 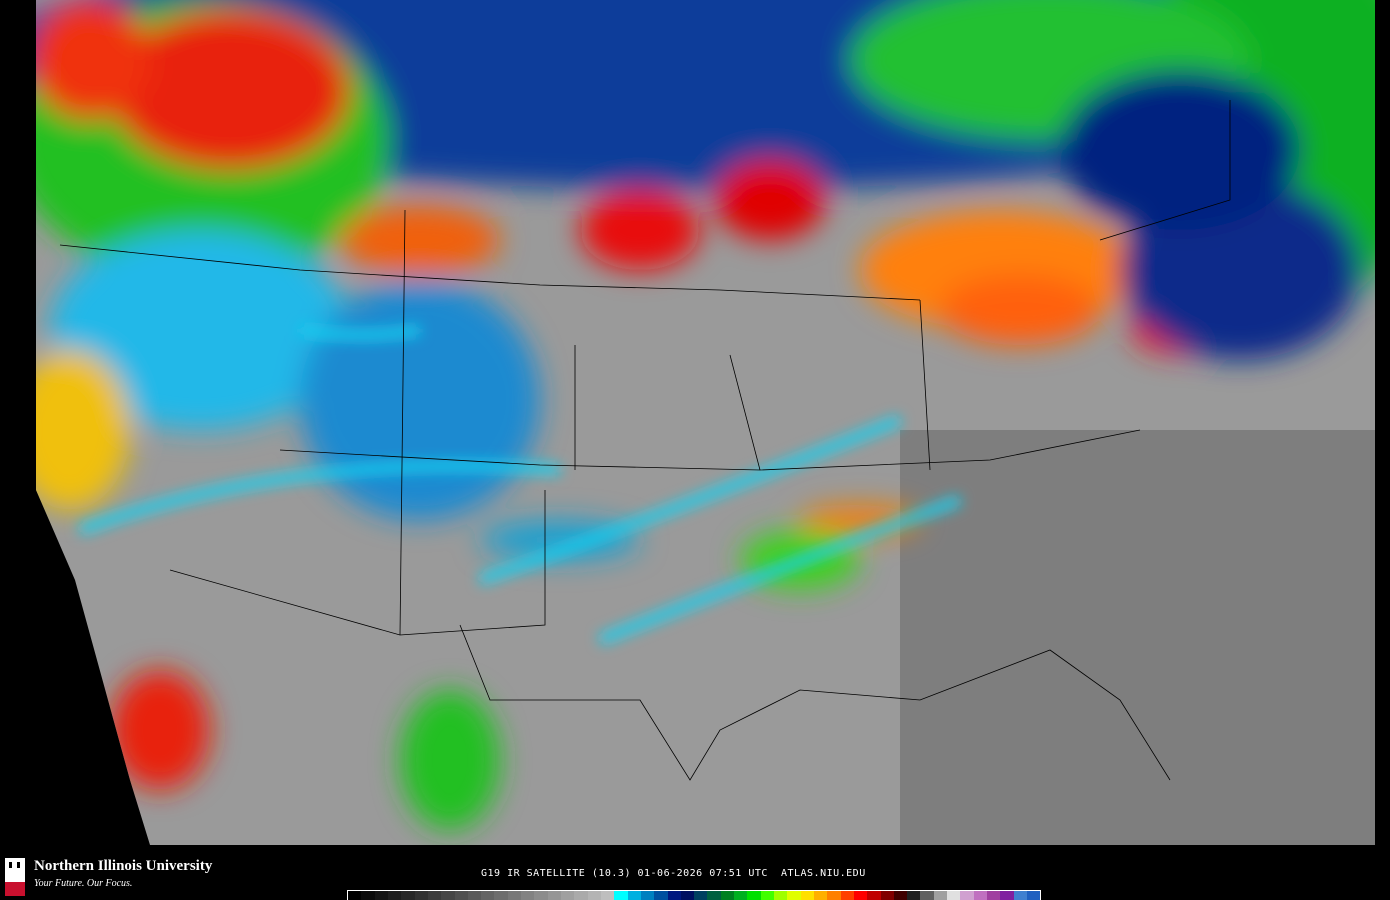 What do you see at coordinates (15, 877) in the screenshot?
I see `niu-emblem-icon` at bounding box center [15, 877].